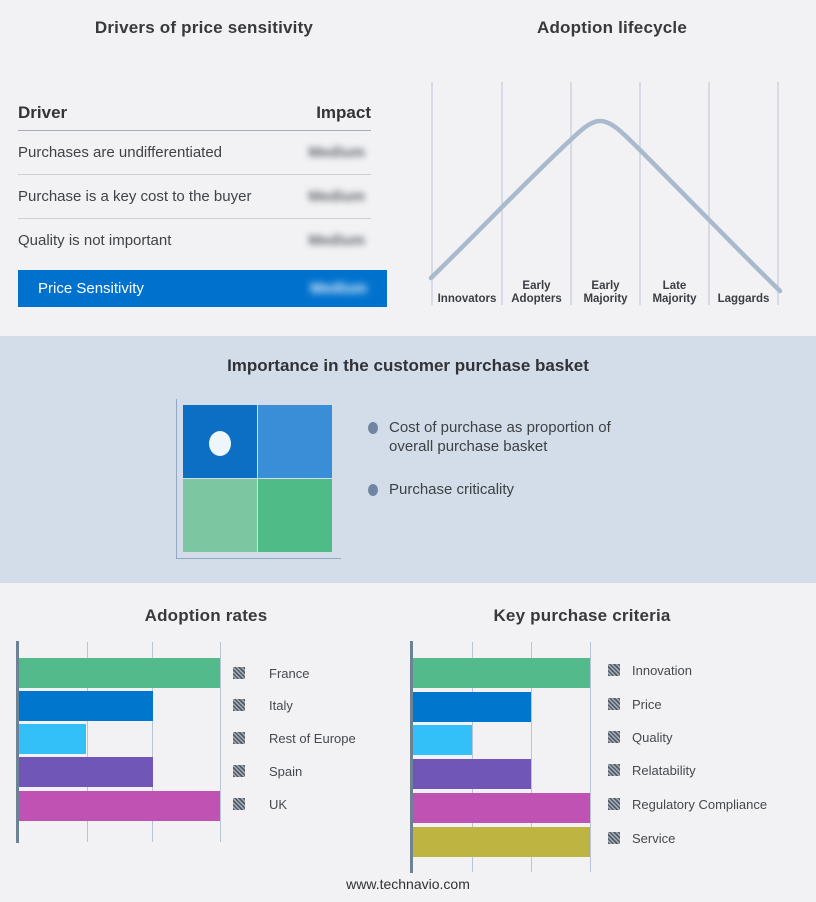 The width and height of the screenshot is (816, 902). I want to click on stage-label-early-adopters: Early Adopters, so click(536, 292).